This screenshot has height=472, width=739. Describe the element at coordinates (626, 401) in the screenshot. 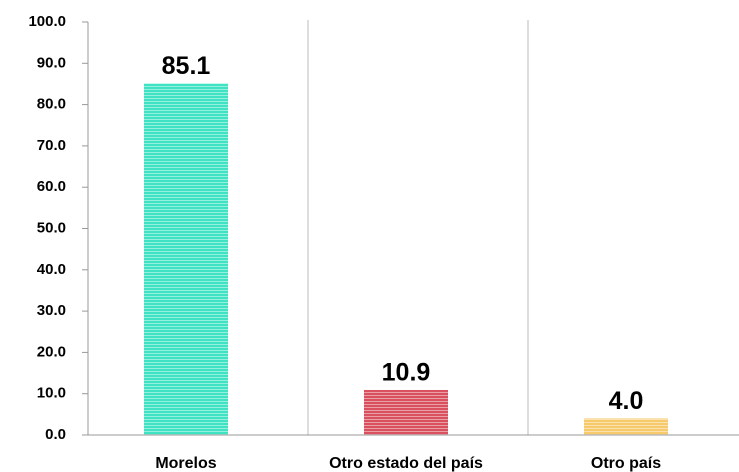

I see `data-label: 4.0` at that location.